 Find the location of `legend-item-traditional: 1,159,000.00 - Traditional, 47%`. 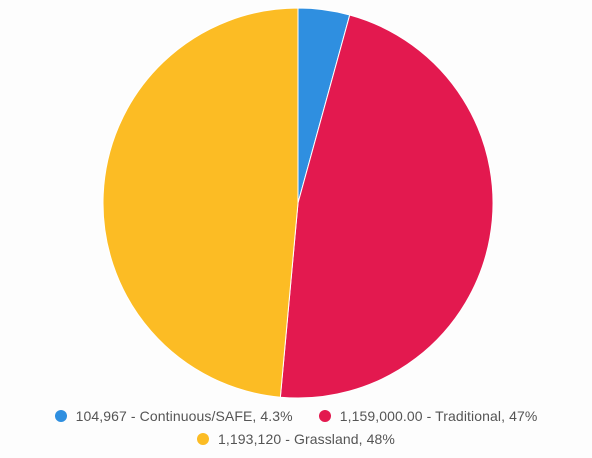

legend-item-traditional: 1,159,000.00 - Traditional, 47% is located at coordinates (428, 416).